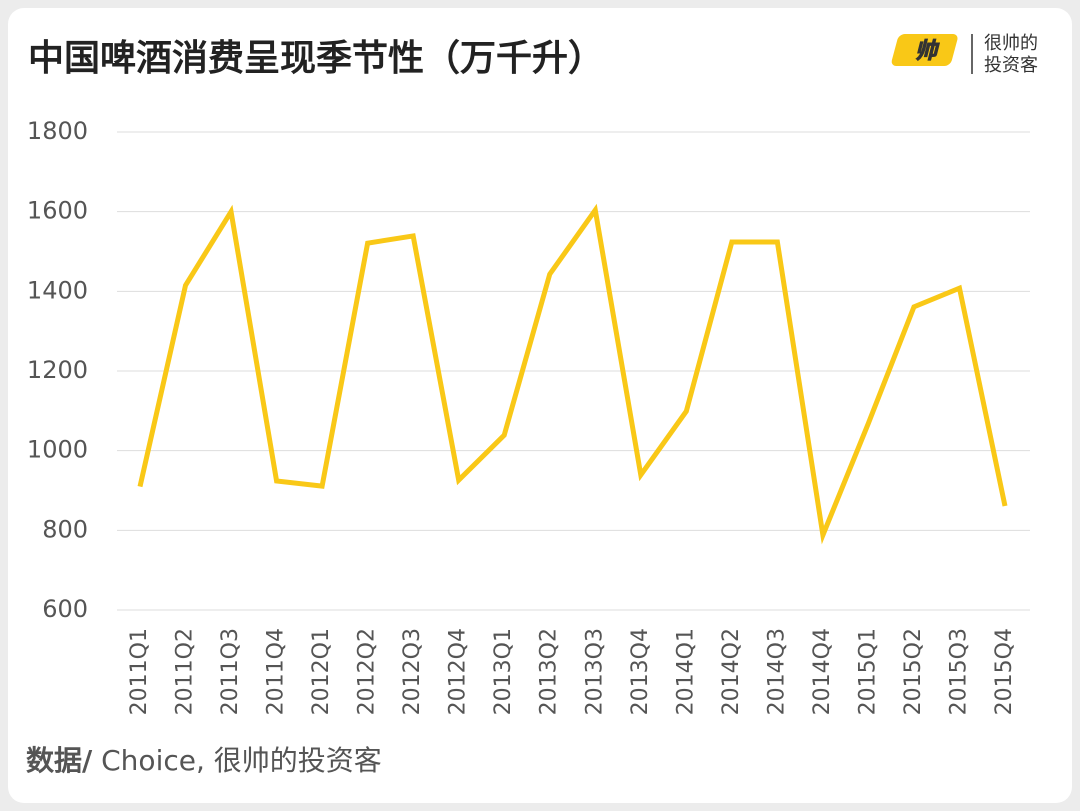 The image size is (1080, 811). Describe the element at coordinates (640, 671) in the screenshot. I see `x-tick-label: 2013Q4` at that location.